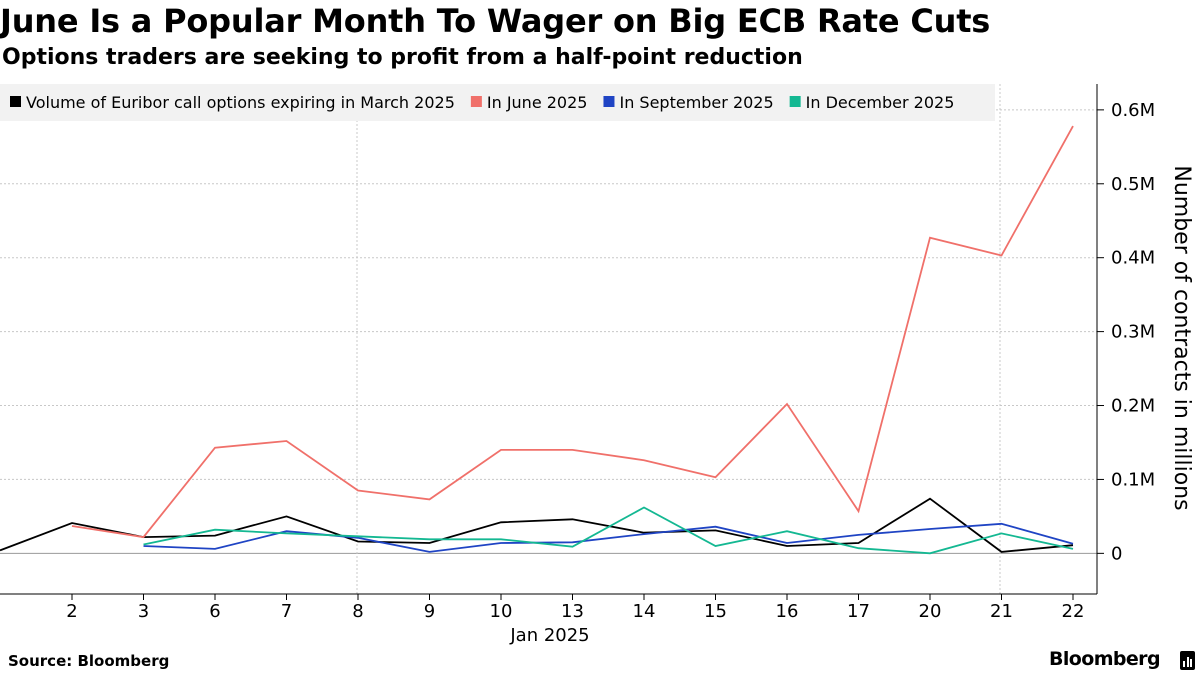  What do you see at coordinates (214, 611) in the screenshot?
I see `x-tick-label: 6` at bounding box center [214, 611].